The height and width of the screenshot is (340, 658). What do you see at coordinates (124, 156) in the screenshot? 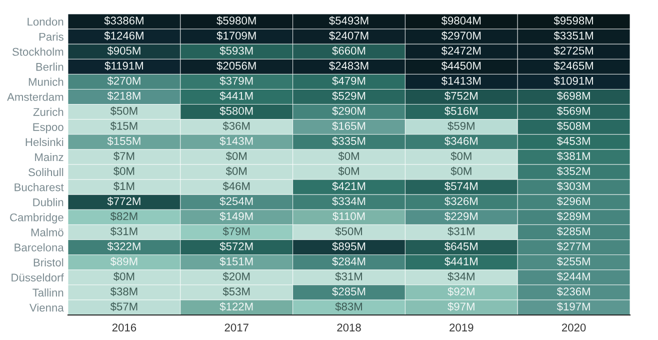
I see `data-label: $7M` at bounding box center [124, 156].